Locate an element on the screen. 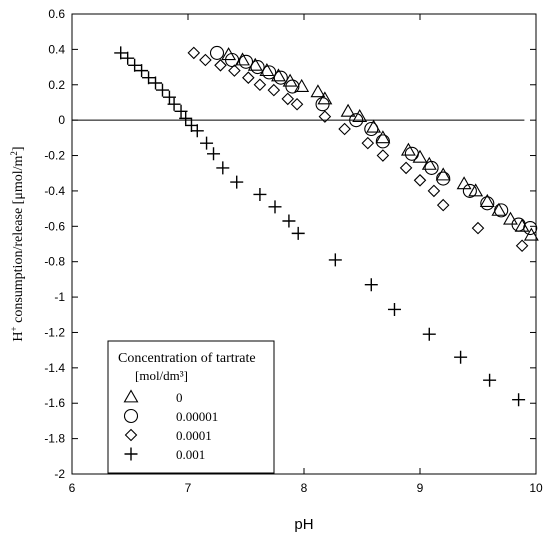 This screenshot has width=550, height=536. x-tick-label: 8 is located at coordinates (304, 488).